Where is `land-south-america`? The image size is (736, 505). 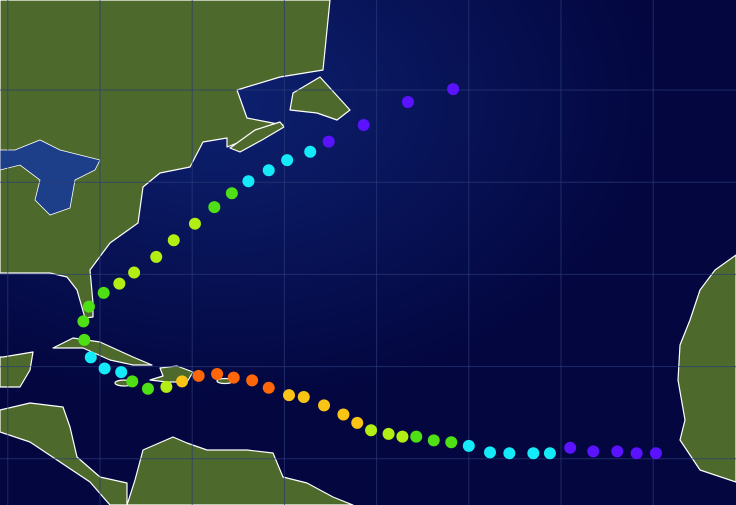
land-south-america is located at coordinates (240, 470).